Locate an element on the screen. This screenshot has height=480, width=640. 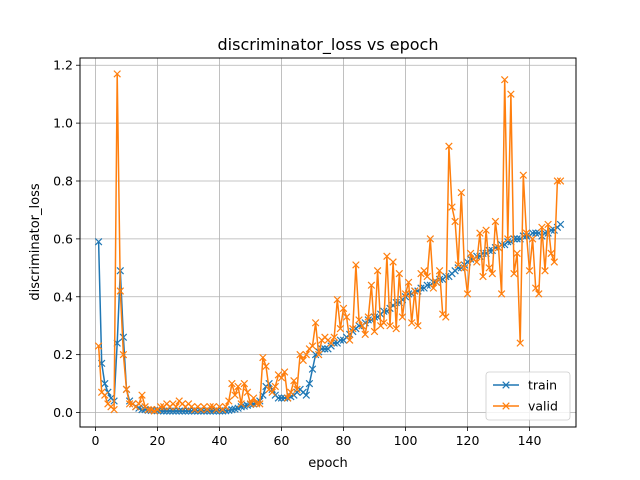
y-tick-label: 0.6 is located at coordinates (63, 238).